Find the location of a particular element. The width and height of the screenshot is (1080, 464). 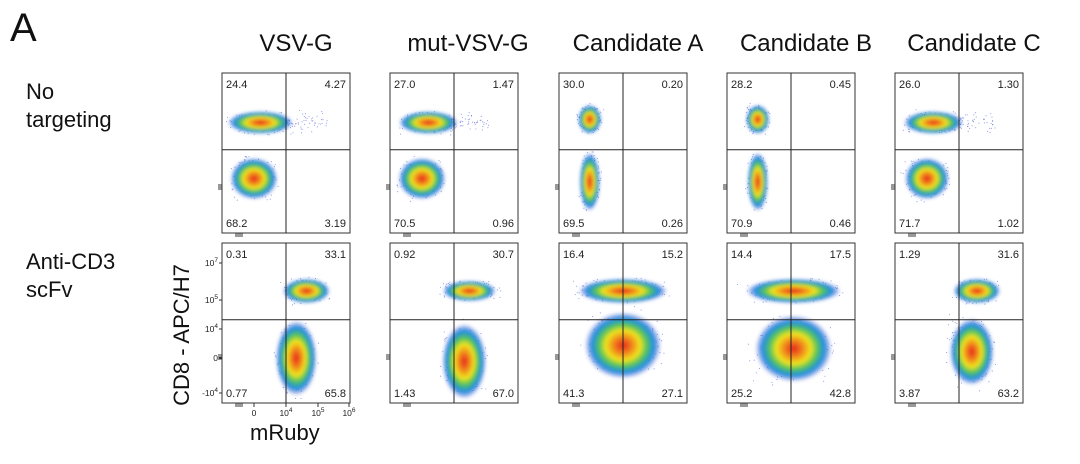

x-tick-label: 10⁴ is located at coordinates (285, 412).